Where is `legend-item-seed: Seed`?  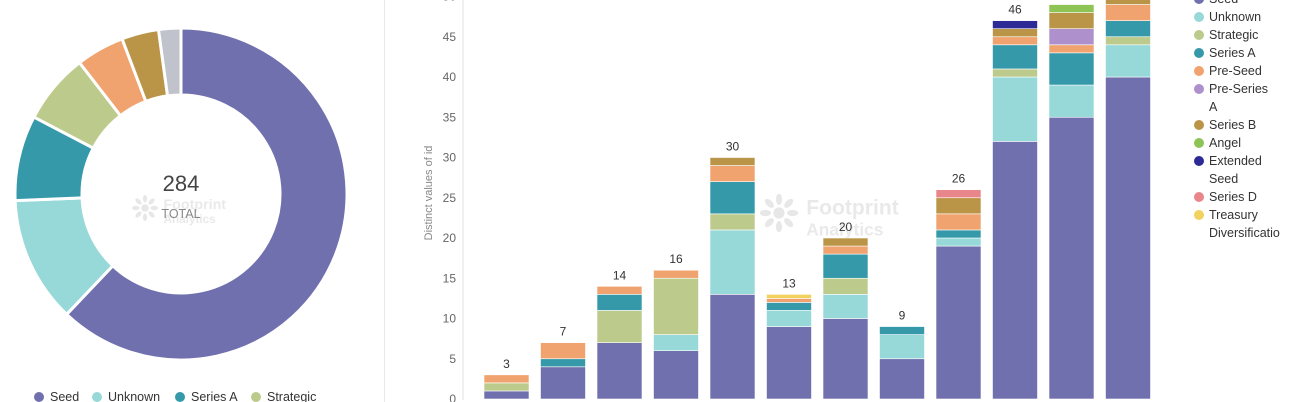
legend-item-seed: Seed is located at coordinates (1216, 3).